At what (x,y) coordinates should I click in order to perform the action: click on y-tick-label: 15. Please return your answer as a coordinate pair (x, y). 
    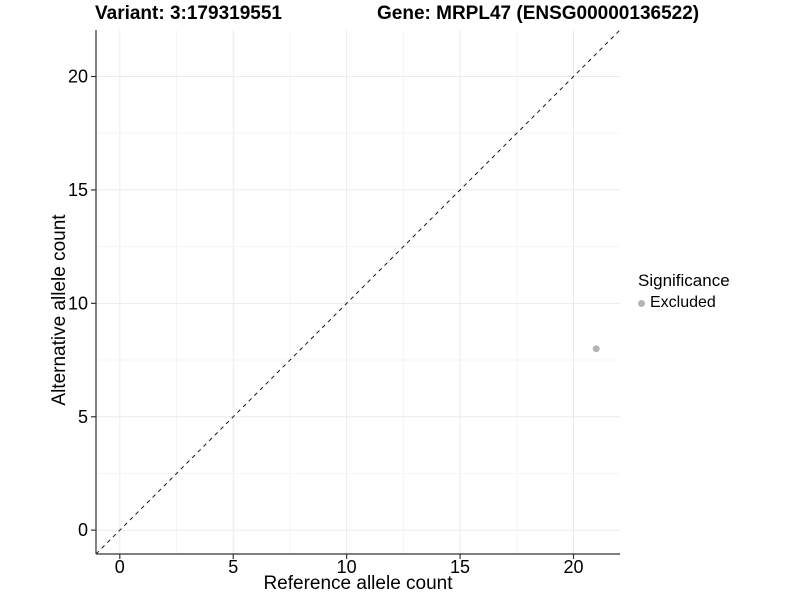
    Looking at the image, I should click on (78, 190).